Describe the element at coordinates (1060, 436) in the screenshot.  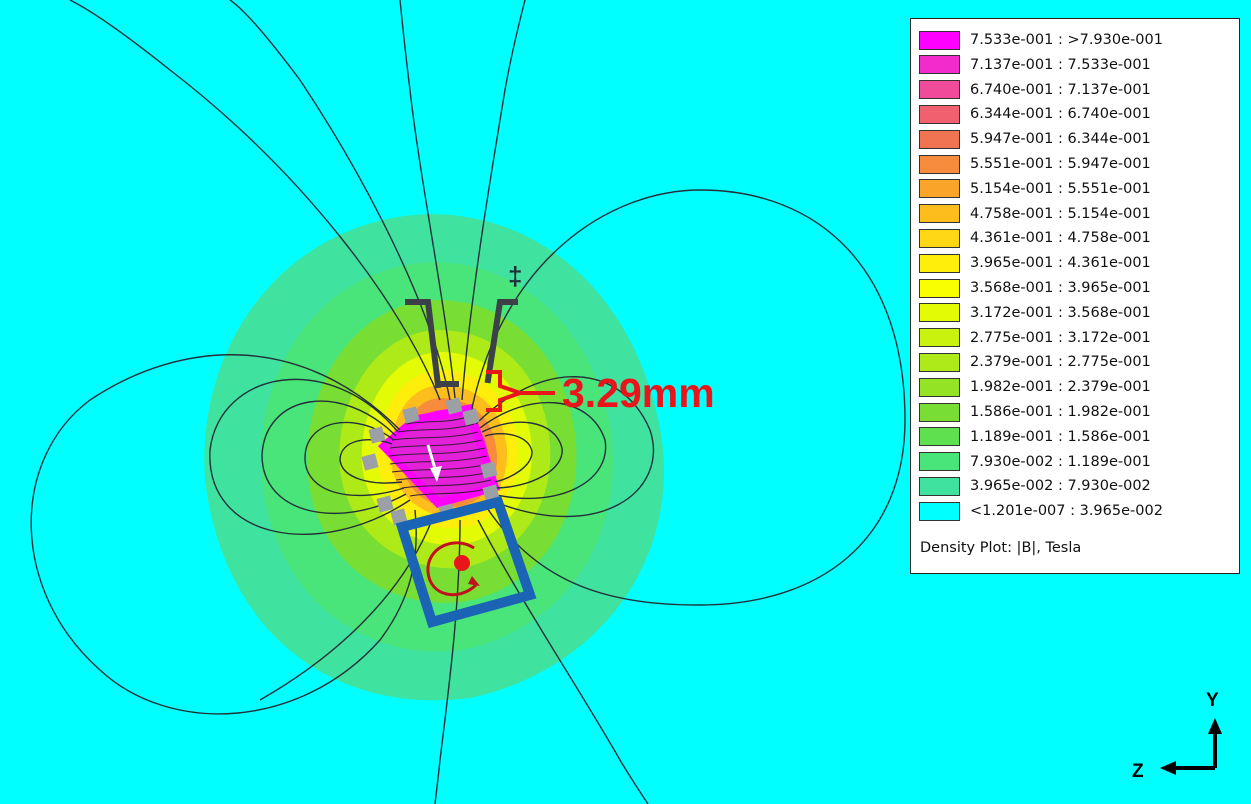
I see `legend-entry-label: 1.189e-001 : 1.586e-001` at that location.